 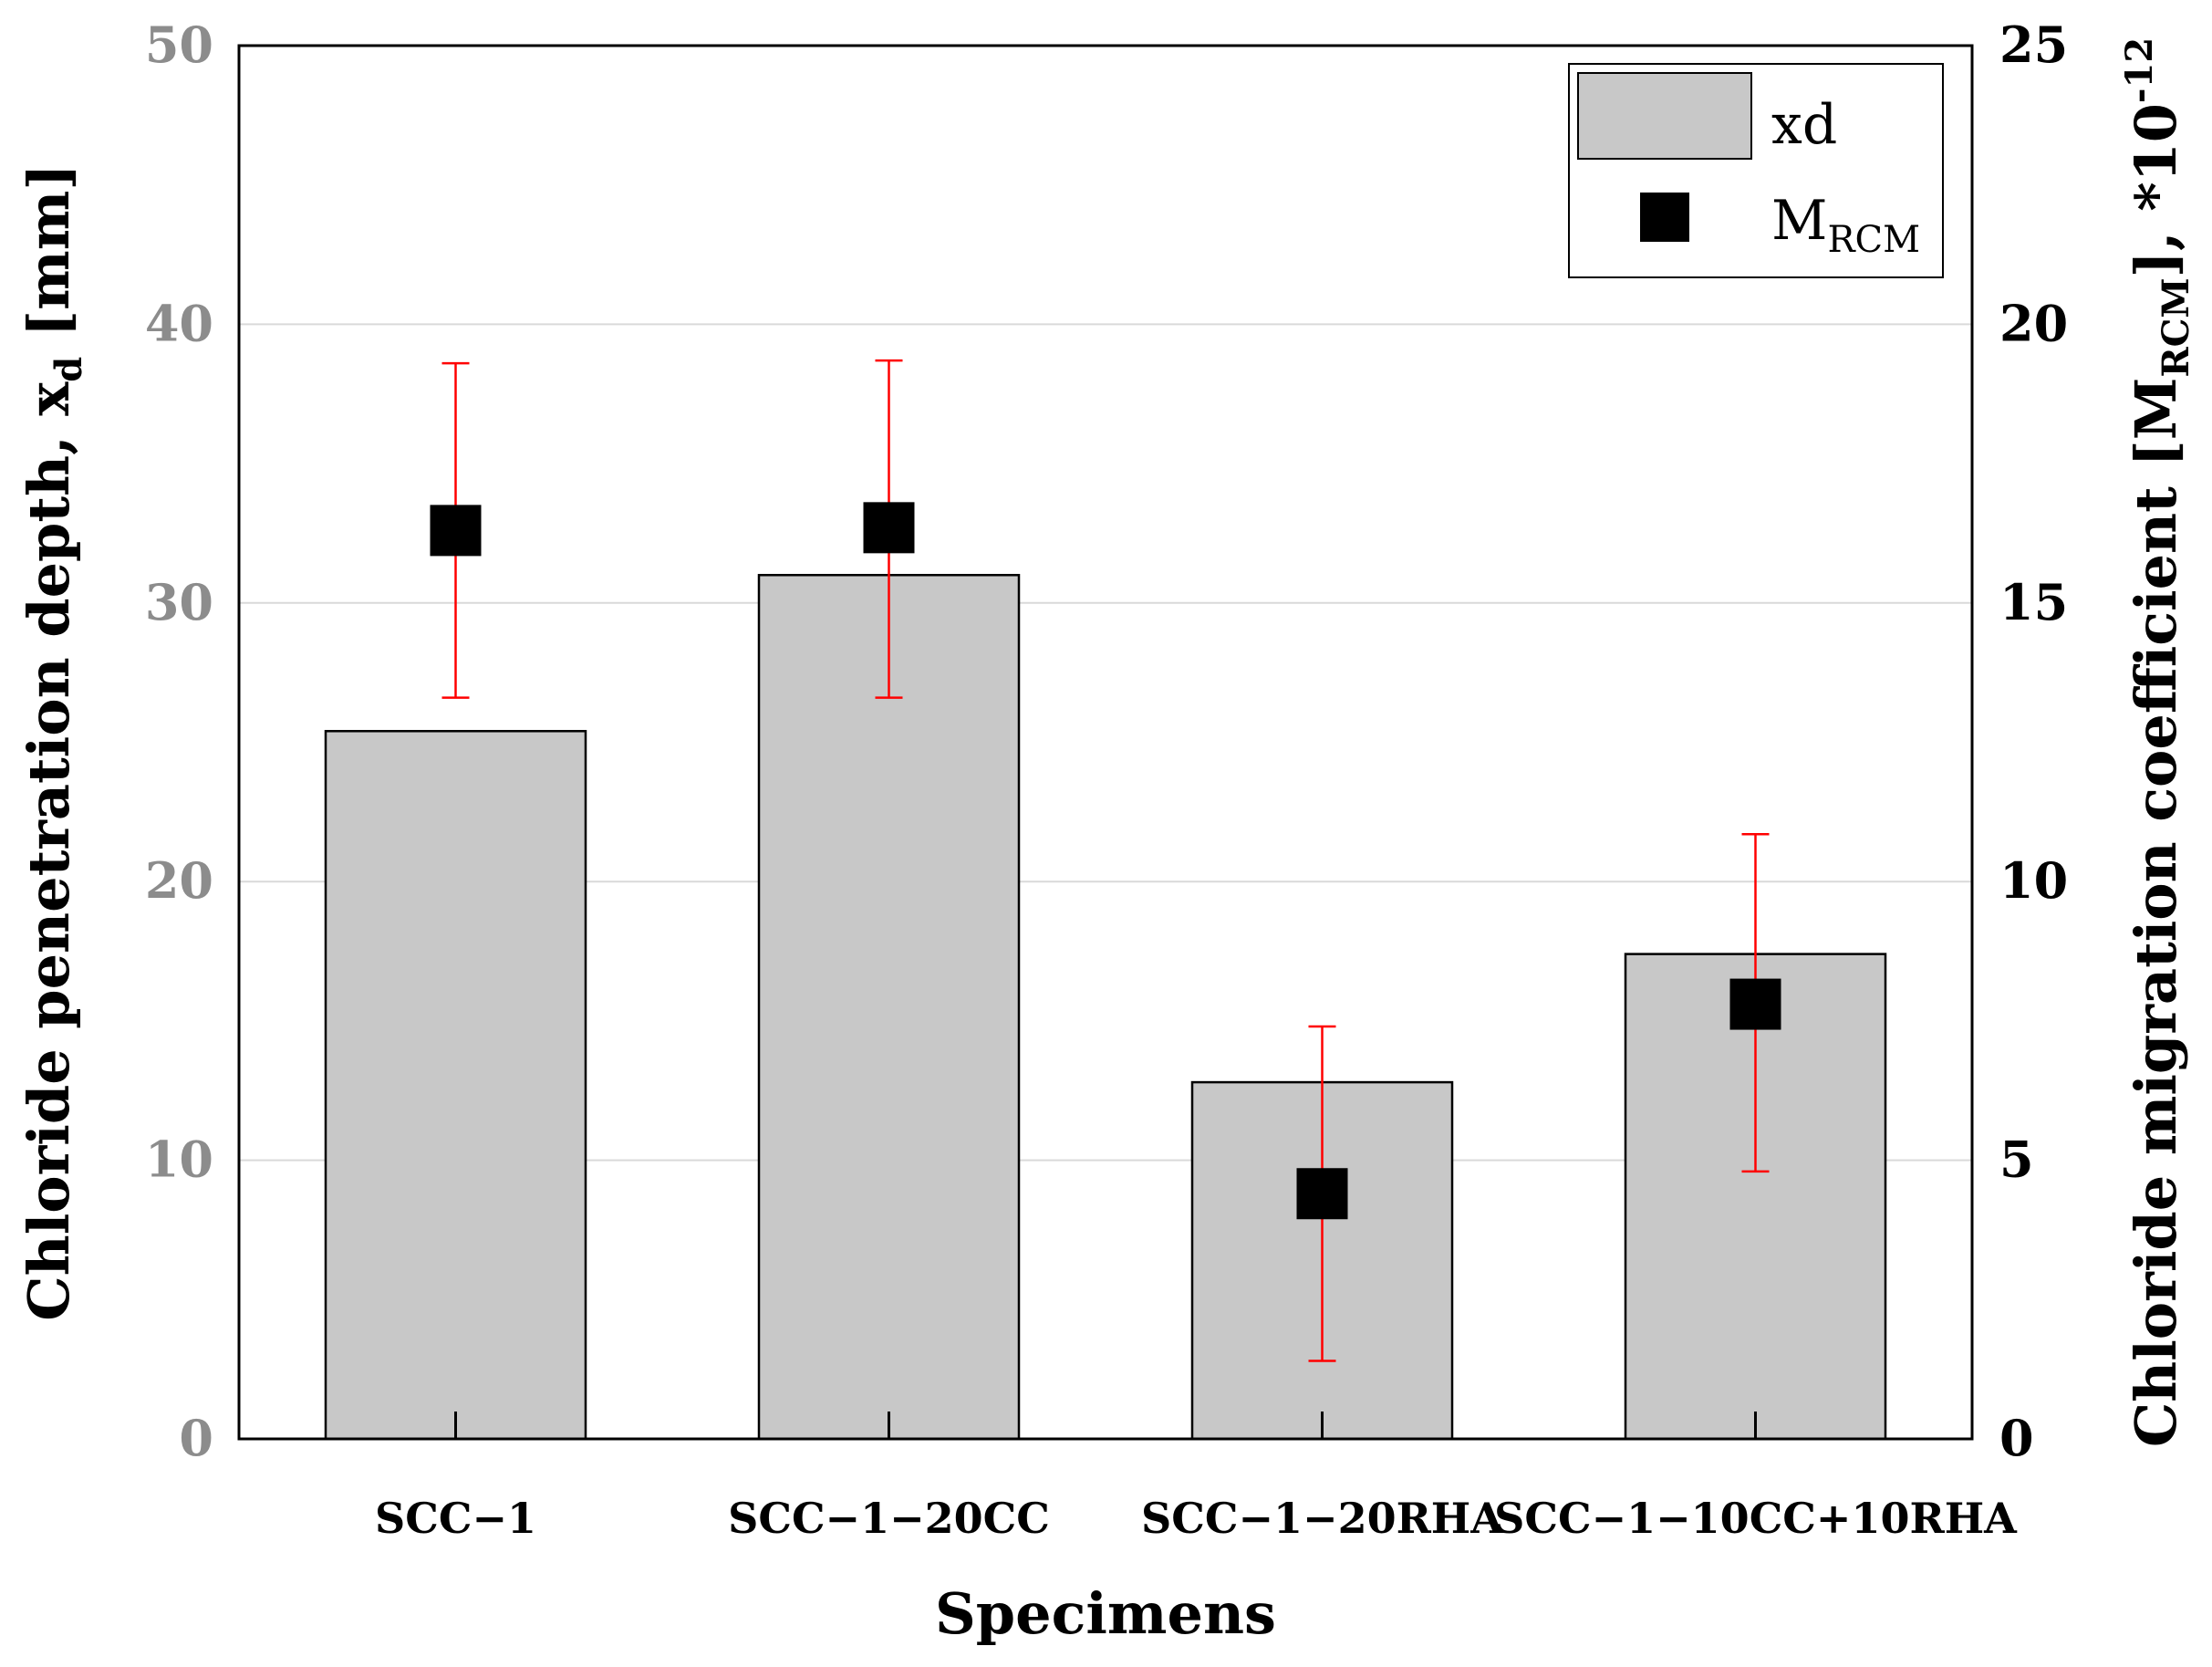 I want to click on left-tick-label: 40, so click(x=179, y=323).